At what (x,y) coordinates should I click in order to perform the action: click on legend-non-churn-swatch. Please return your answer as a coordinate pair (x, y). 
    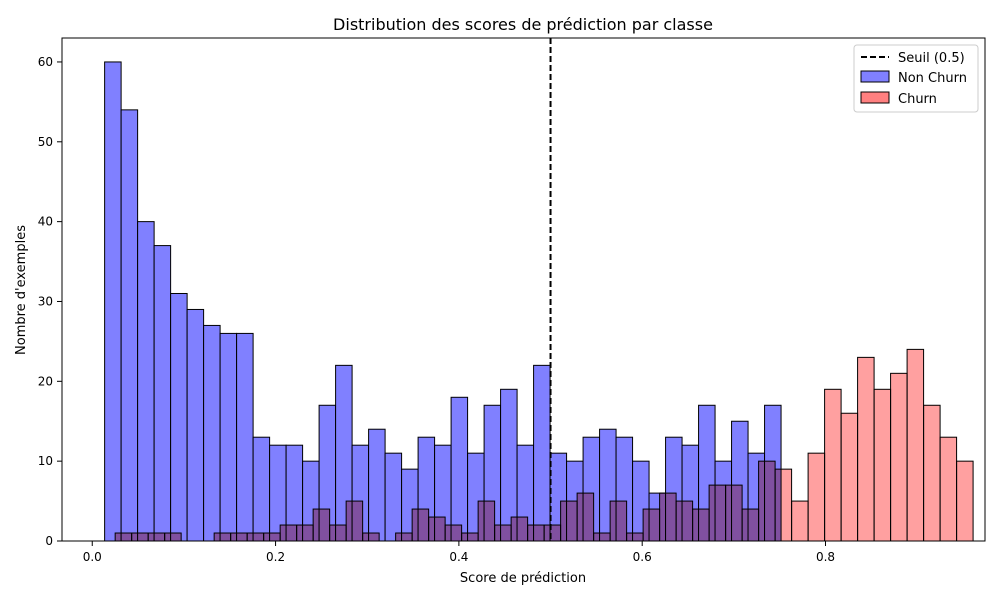
    Looking at the image, I should click on (875, 76).